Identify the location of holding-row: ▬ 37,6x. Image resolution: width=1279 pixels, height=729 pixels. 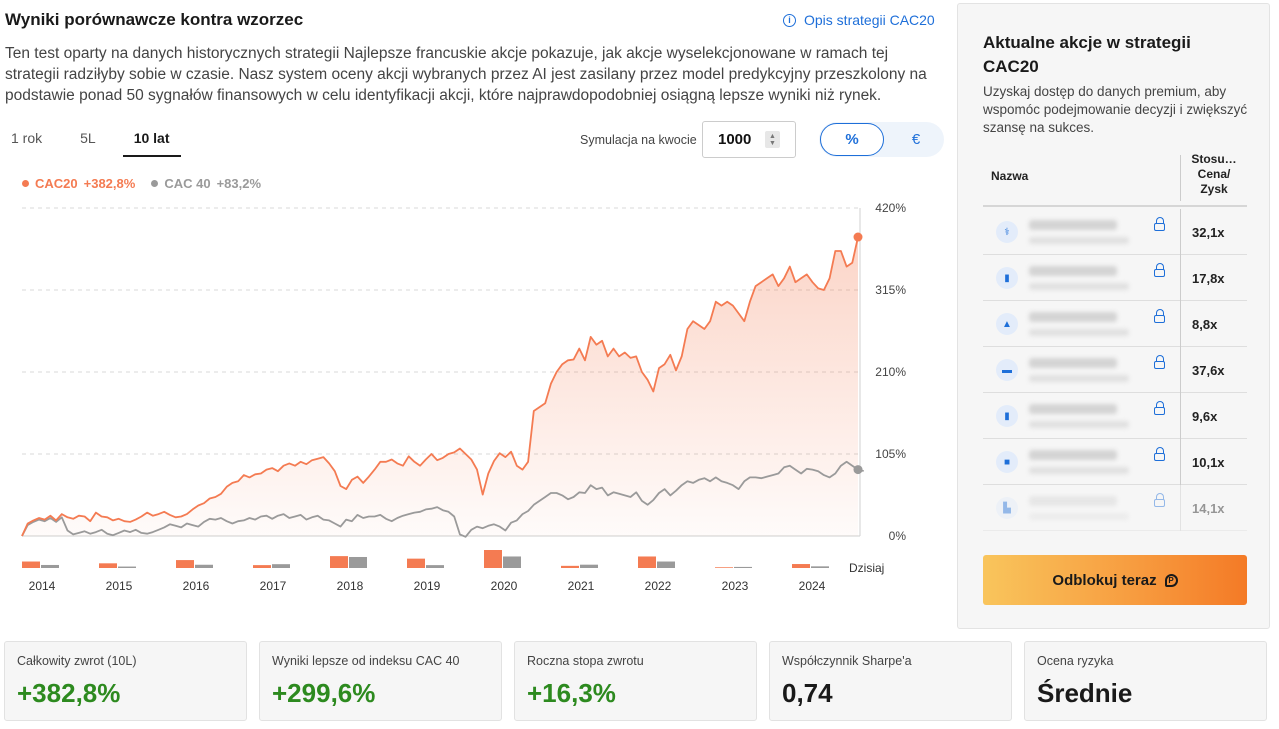
(1115, 370).